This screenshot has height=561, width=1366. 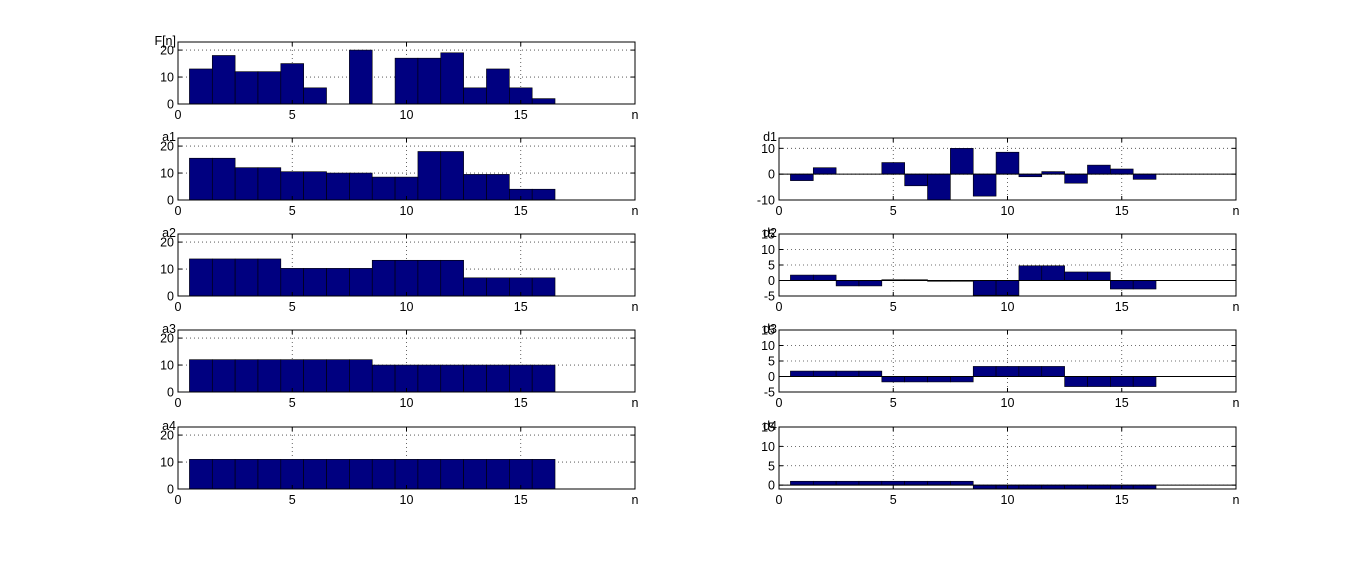 What do you see at coordinates (165, 41) in the screenshot?
I see `subplot-title: F[n]` at bounding box center [165, 41].